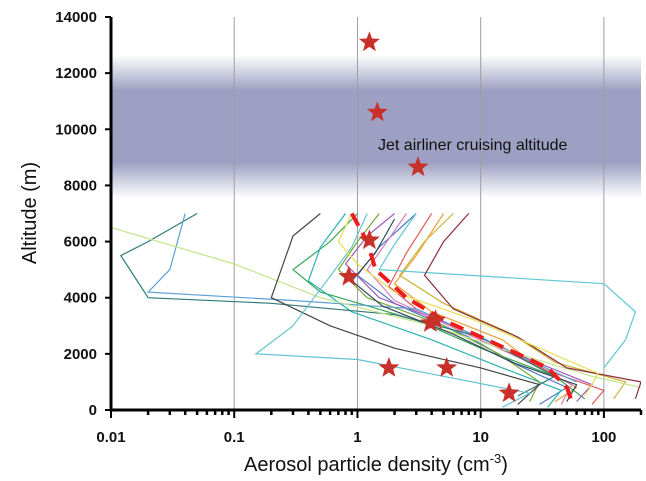 This screenshot has width=646, height=481. Describe the element at coordinates (80, 298) in the screenshot. I see `y-tick-label: 4000` at that location.